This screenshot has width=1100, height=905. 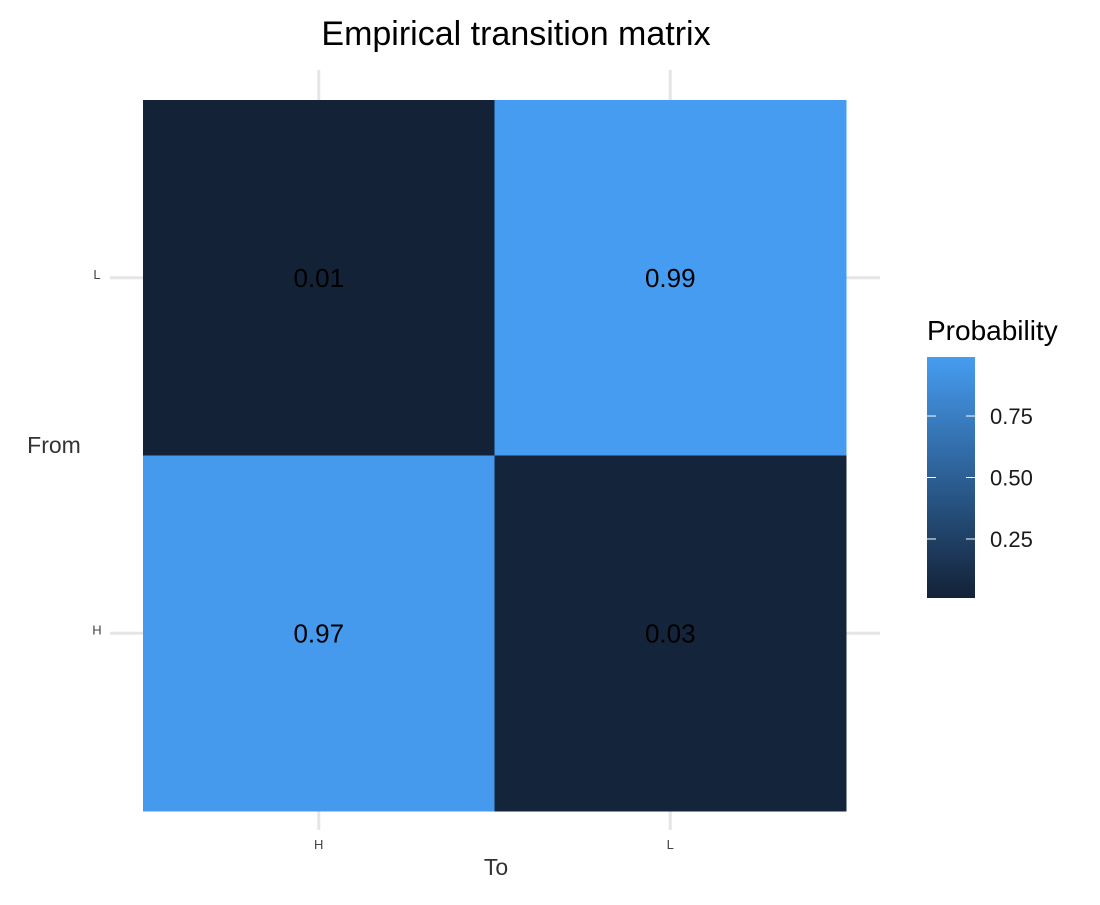 I want to click on legend-title: Probability, so click(x=992, y=330).